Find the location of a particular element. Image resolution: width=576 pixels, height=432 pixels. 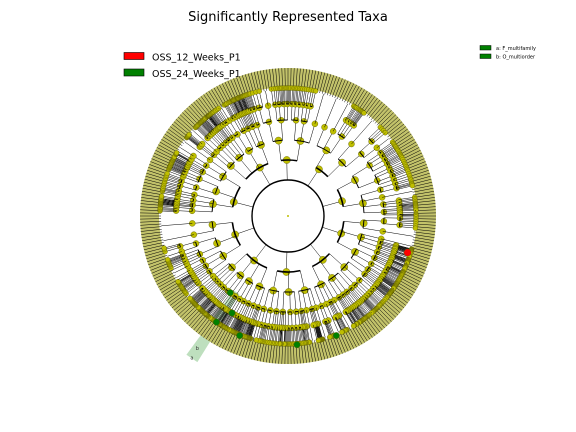

clade-legend-swatch-a is located at coordinates (485, 48).